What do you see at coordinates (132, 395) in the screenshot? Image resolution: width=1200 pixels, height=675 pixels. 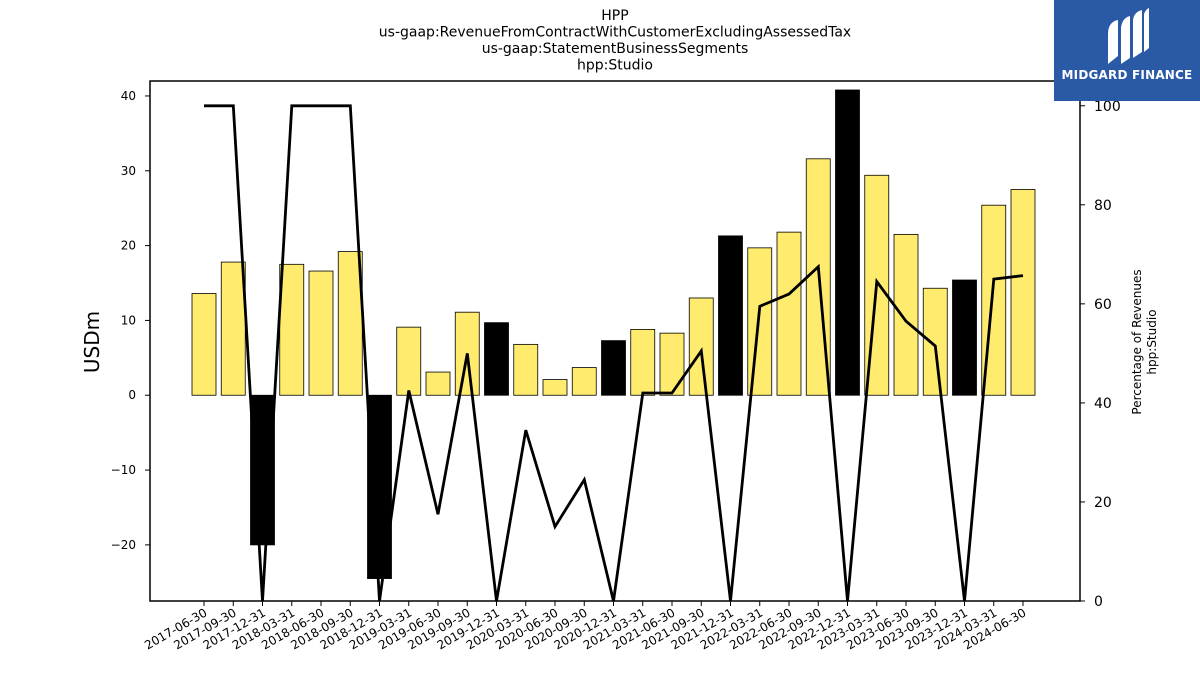 I see `y-tick-label: 0` at bounding box center [132, 395].